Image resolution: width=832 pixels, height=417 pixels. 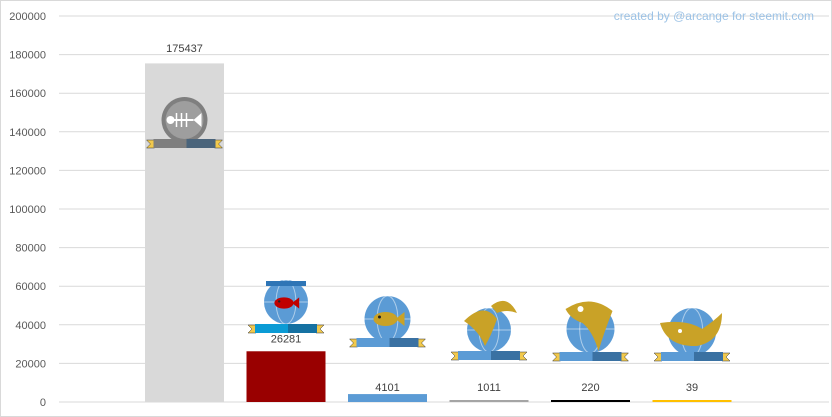 What do you see at coordinates (489, 388) in the screenshot?
I see `data-label: 1011` at bounding box center [489, 388].